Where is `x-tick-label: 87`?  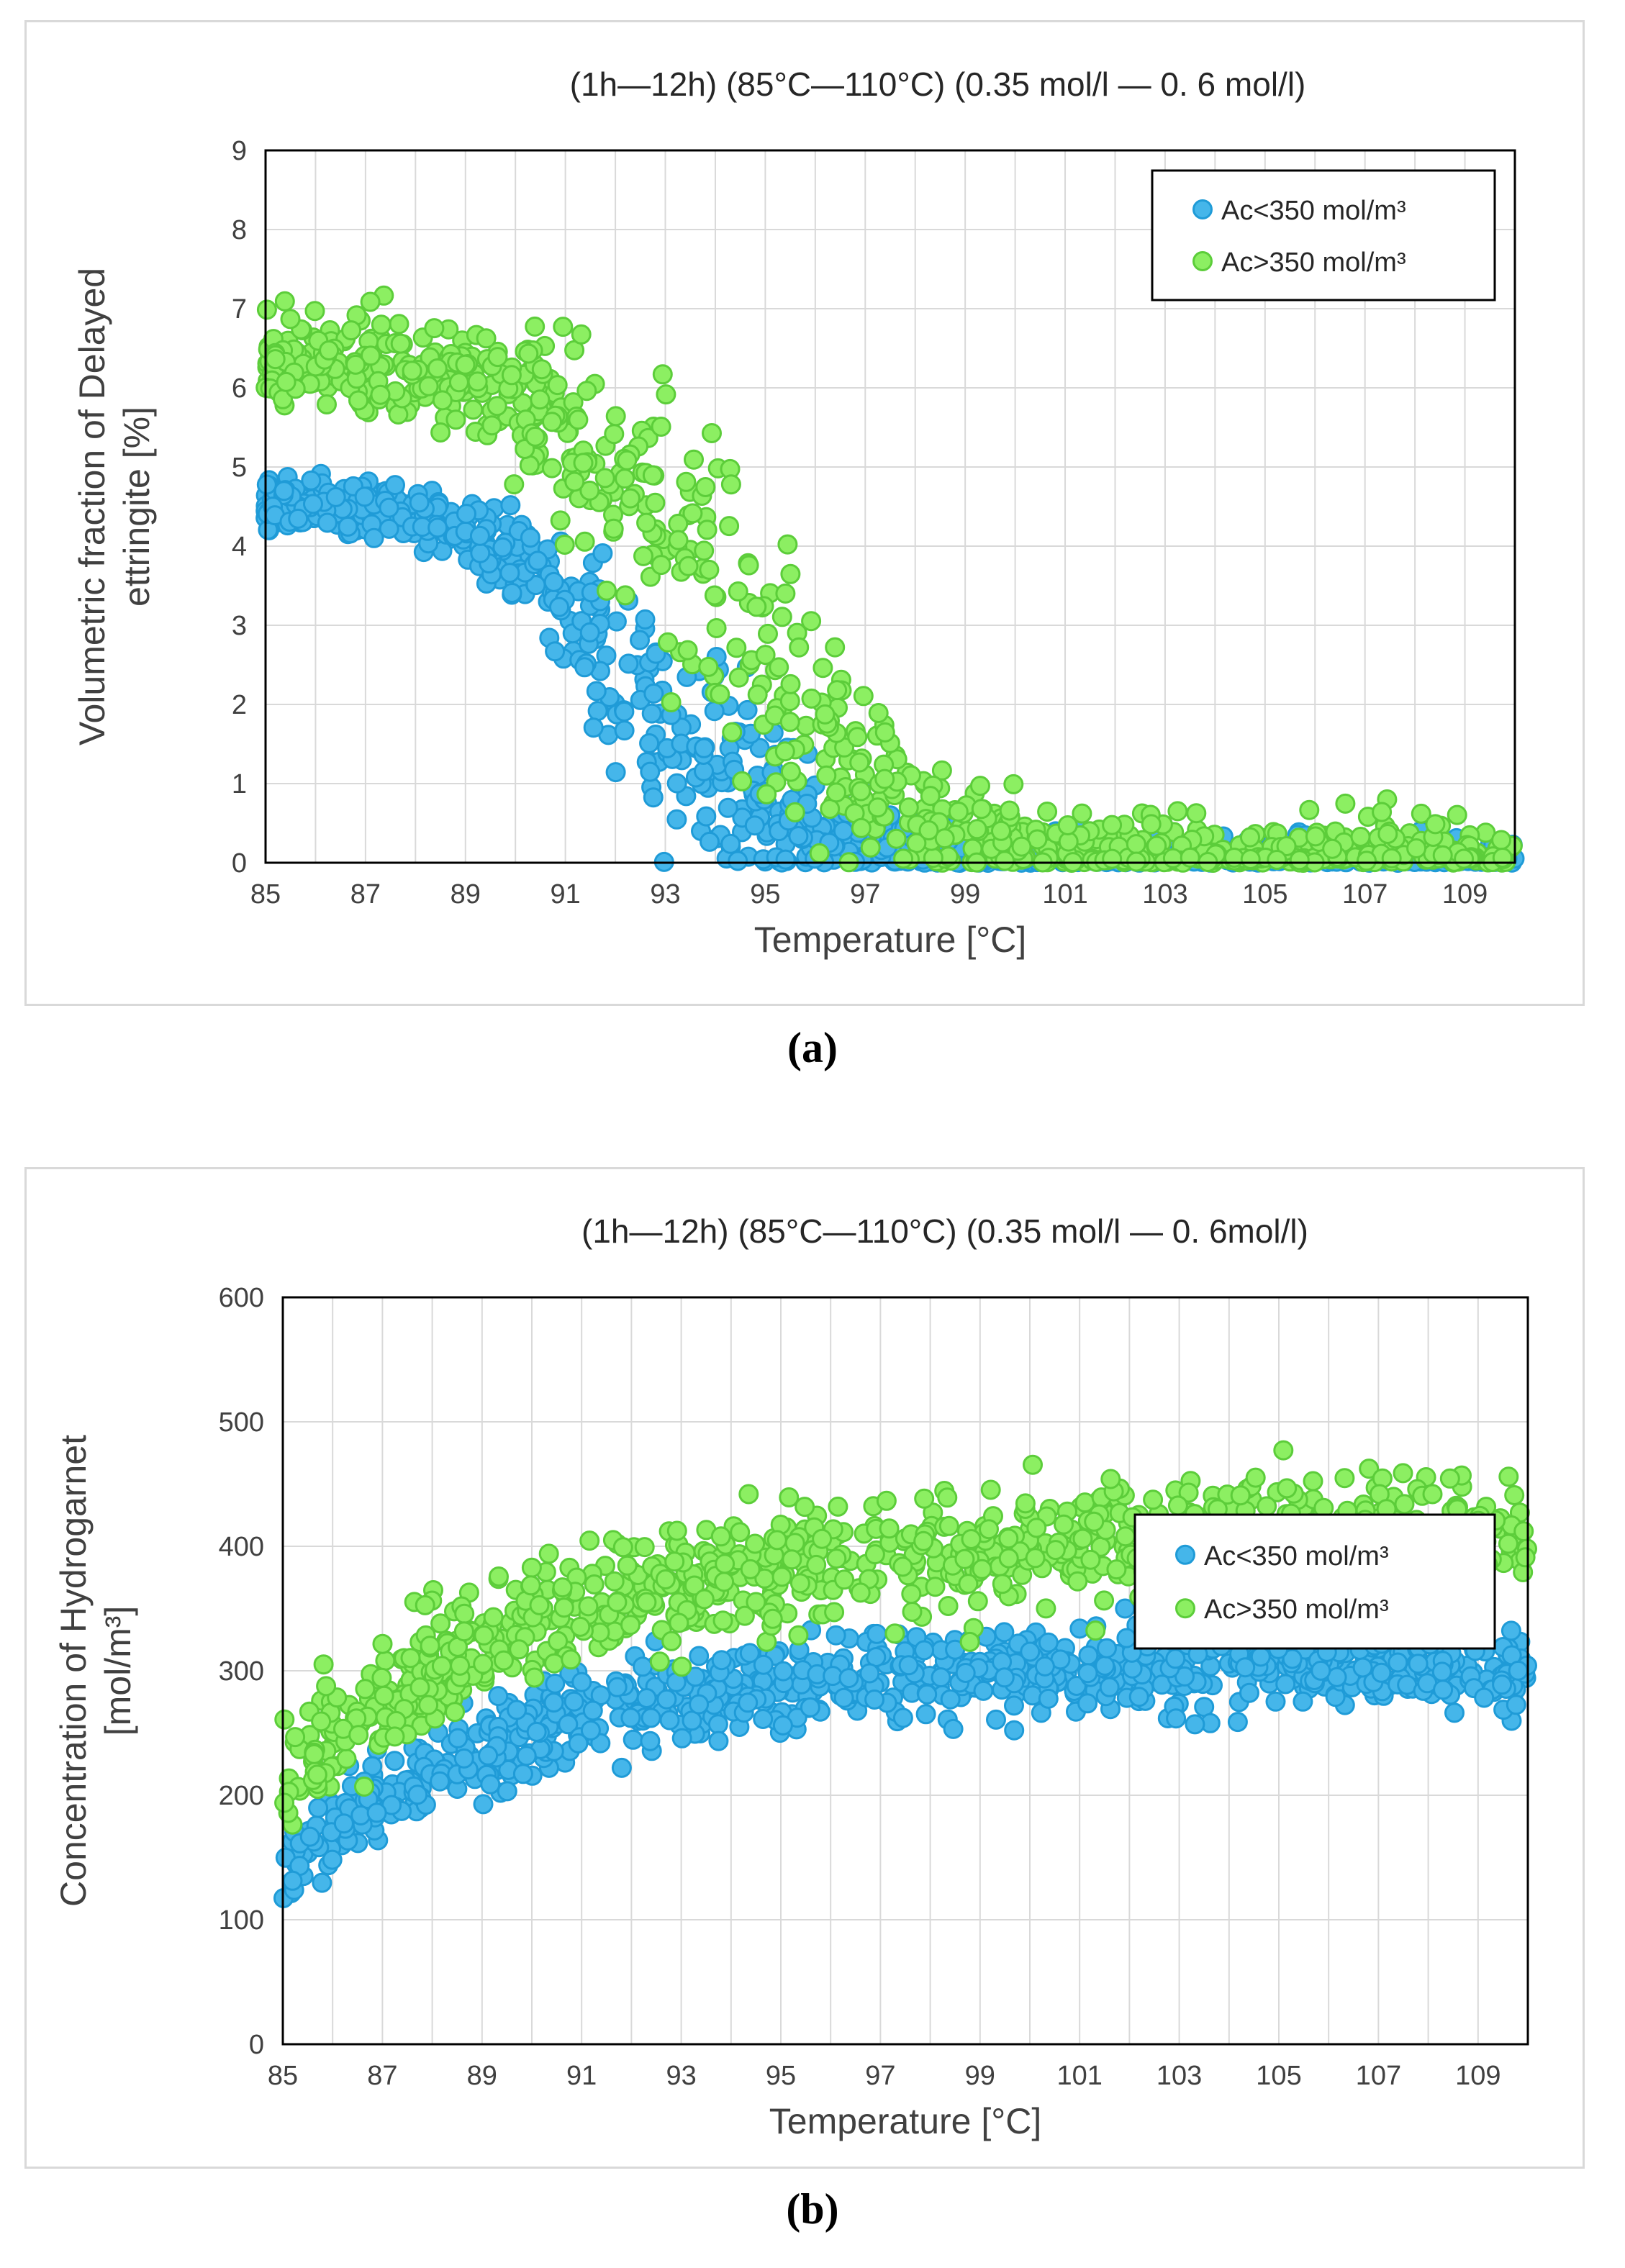
x-tick-label: 87 is located at coordinates (382, 2076).